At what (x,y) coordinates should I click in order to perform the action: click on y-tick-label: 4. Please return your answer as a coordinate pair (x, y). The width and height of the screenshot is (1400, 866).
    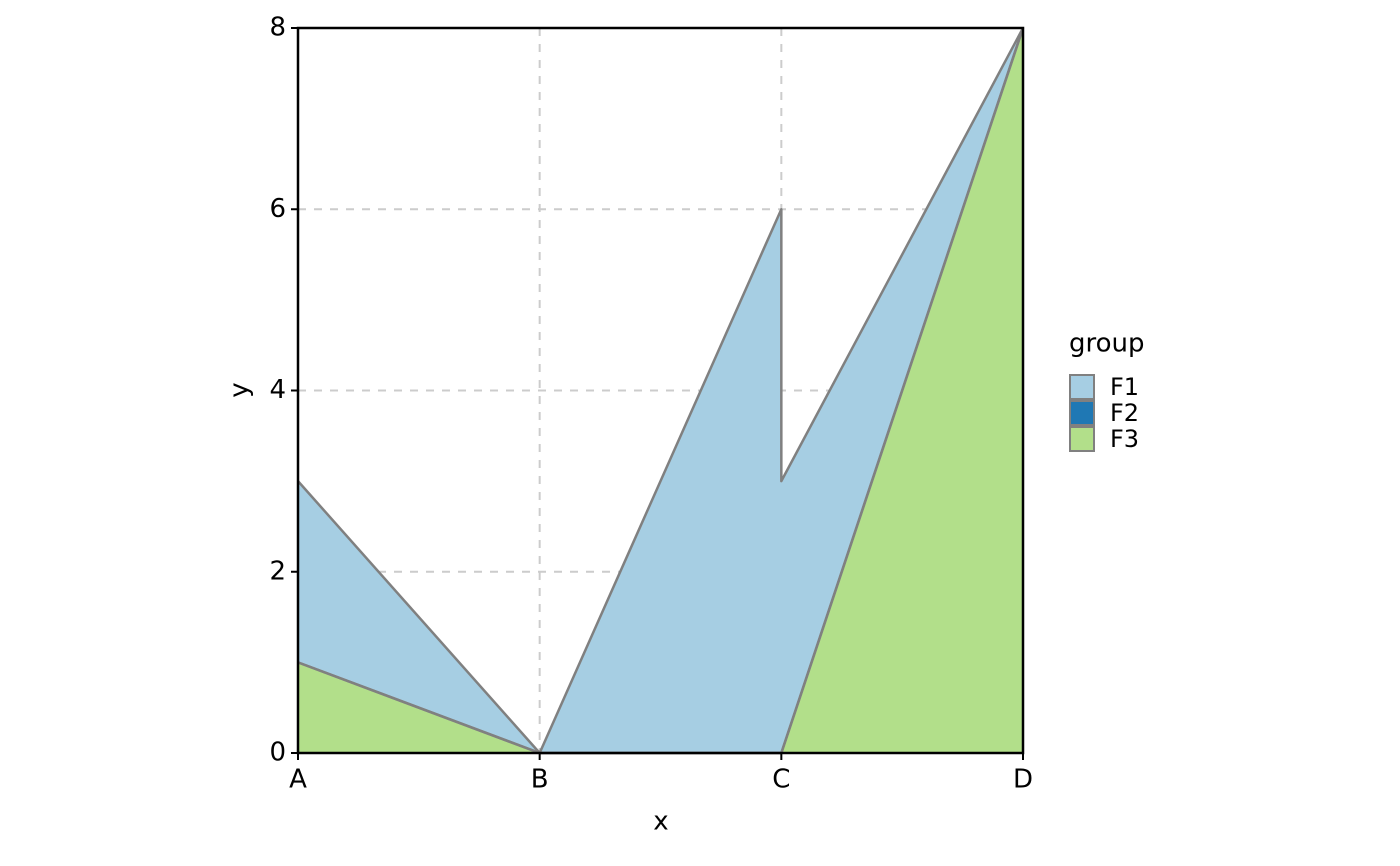
    Looking at the image, I should click on (277, 390).